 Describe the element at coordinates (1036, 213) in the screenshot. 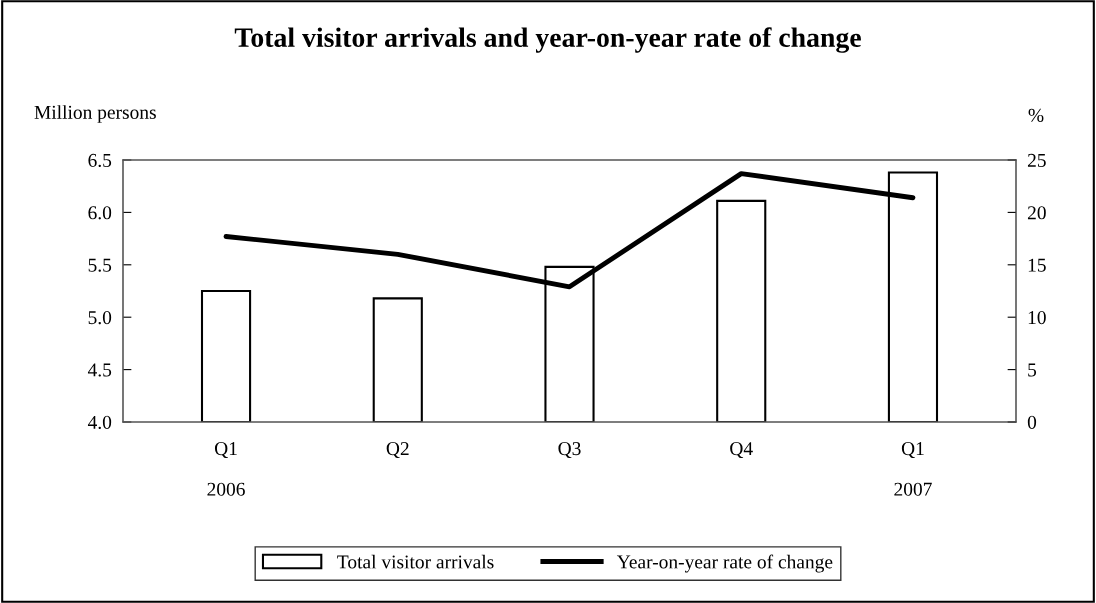

I see `y2-tick-label: 20` at that location.